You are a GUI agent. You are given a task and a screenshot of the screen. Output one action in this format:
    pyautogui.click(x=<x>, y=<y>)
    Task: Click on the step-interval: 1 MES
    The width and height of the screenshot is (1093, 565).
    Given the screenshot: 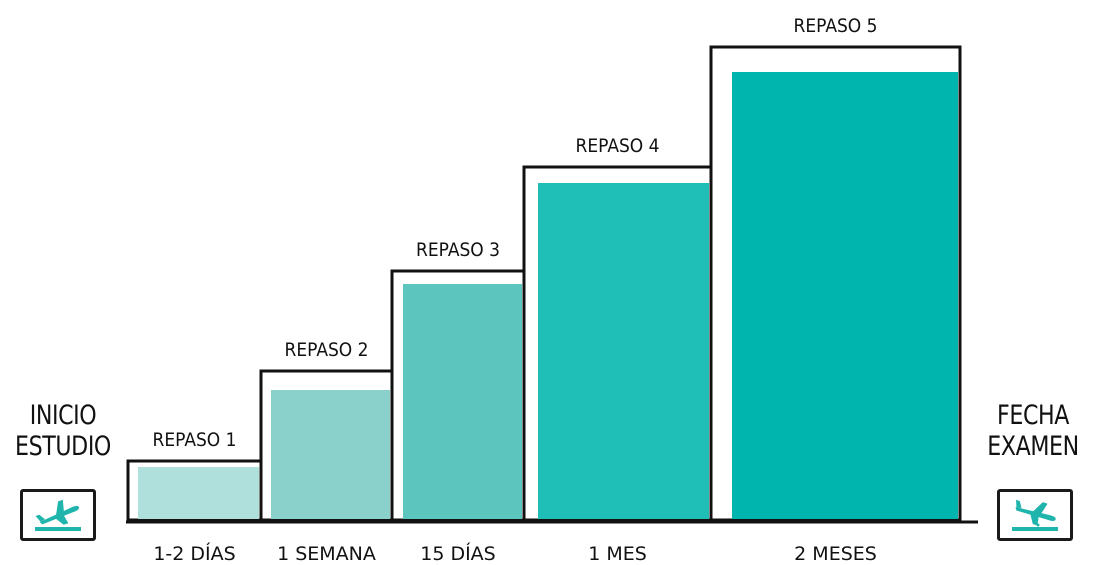 What is the action you would take?
    pyautogui.click(x=617, y=554)
    